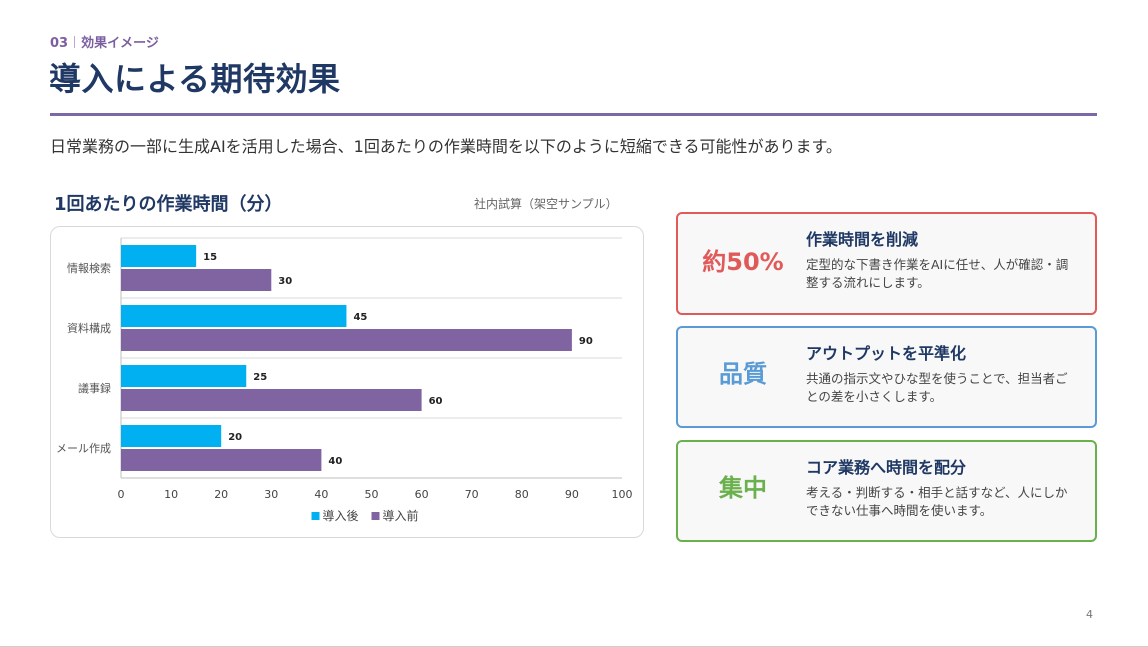 This screenshot has height=647, width=1148. I want to click on data-label: 25, so click(260, 377).